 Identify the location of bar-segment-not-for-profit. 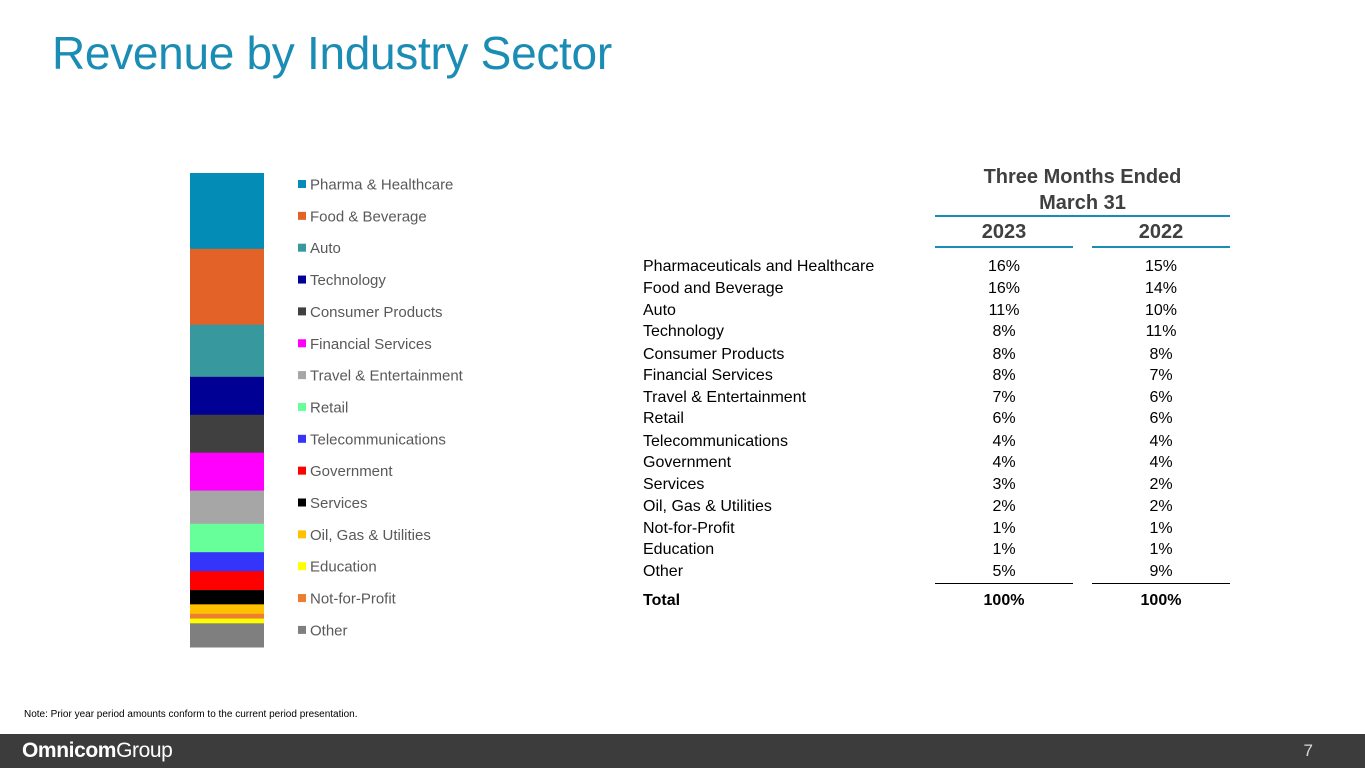
(227, 616).